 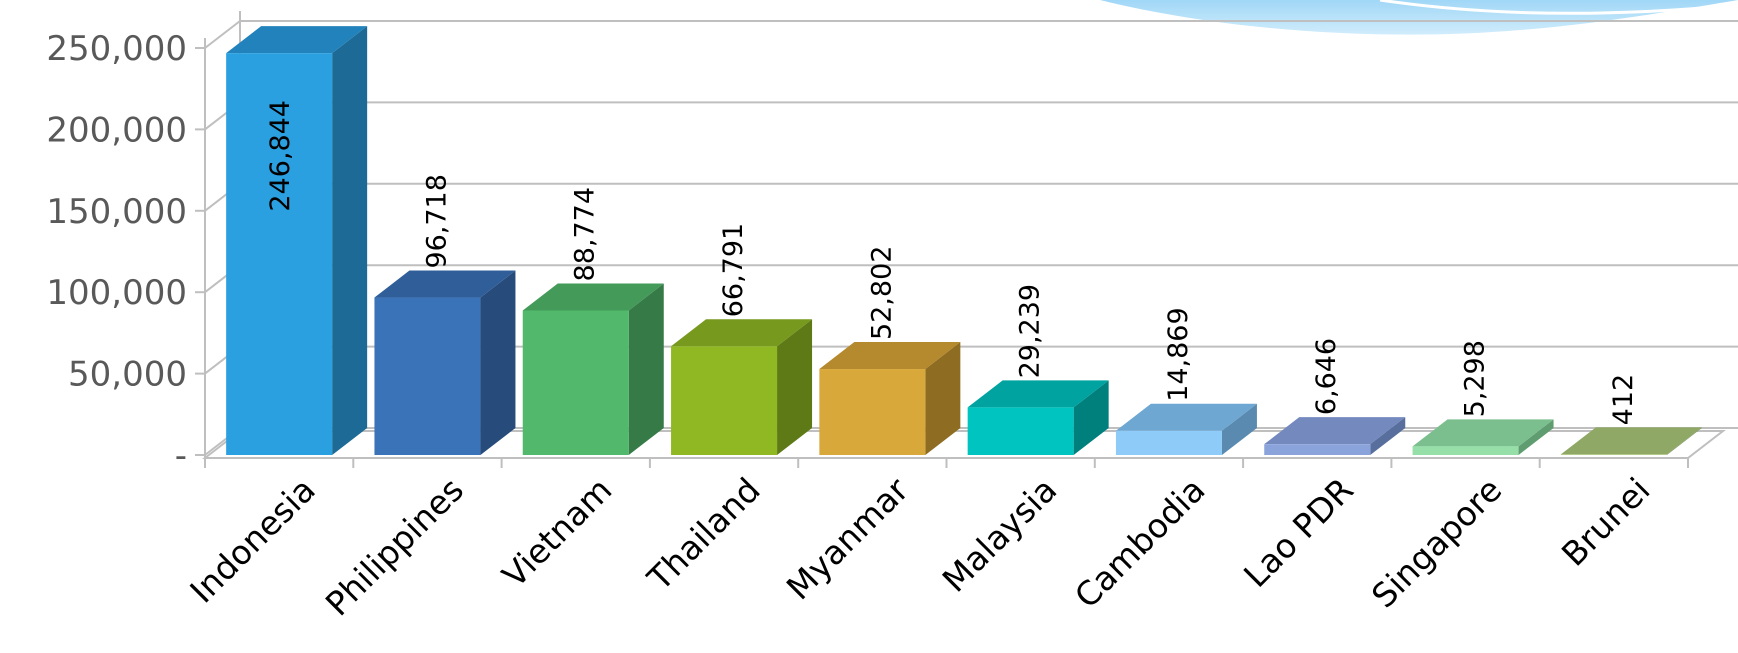 I want to click on bar-philippines, so click(x=445, y=362).